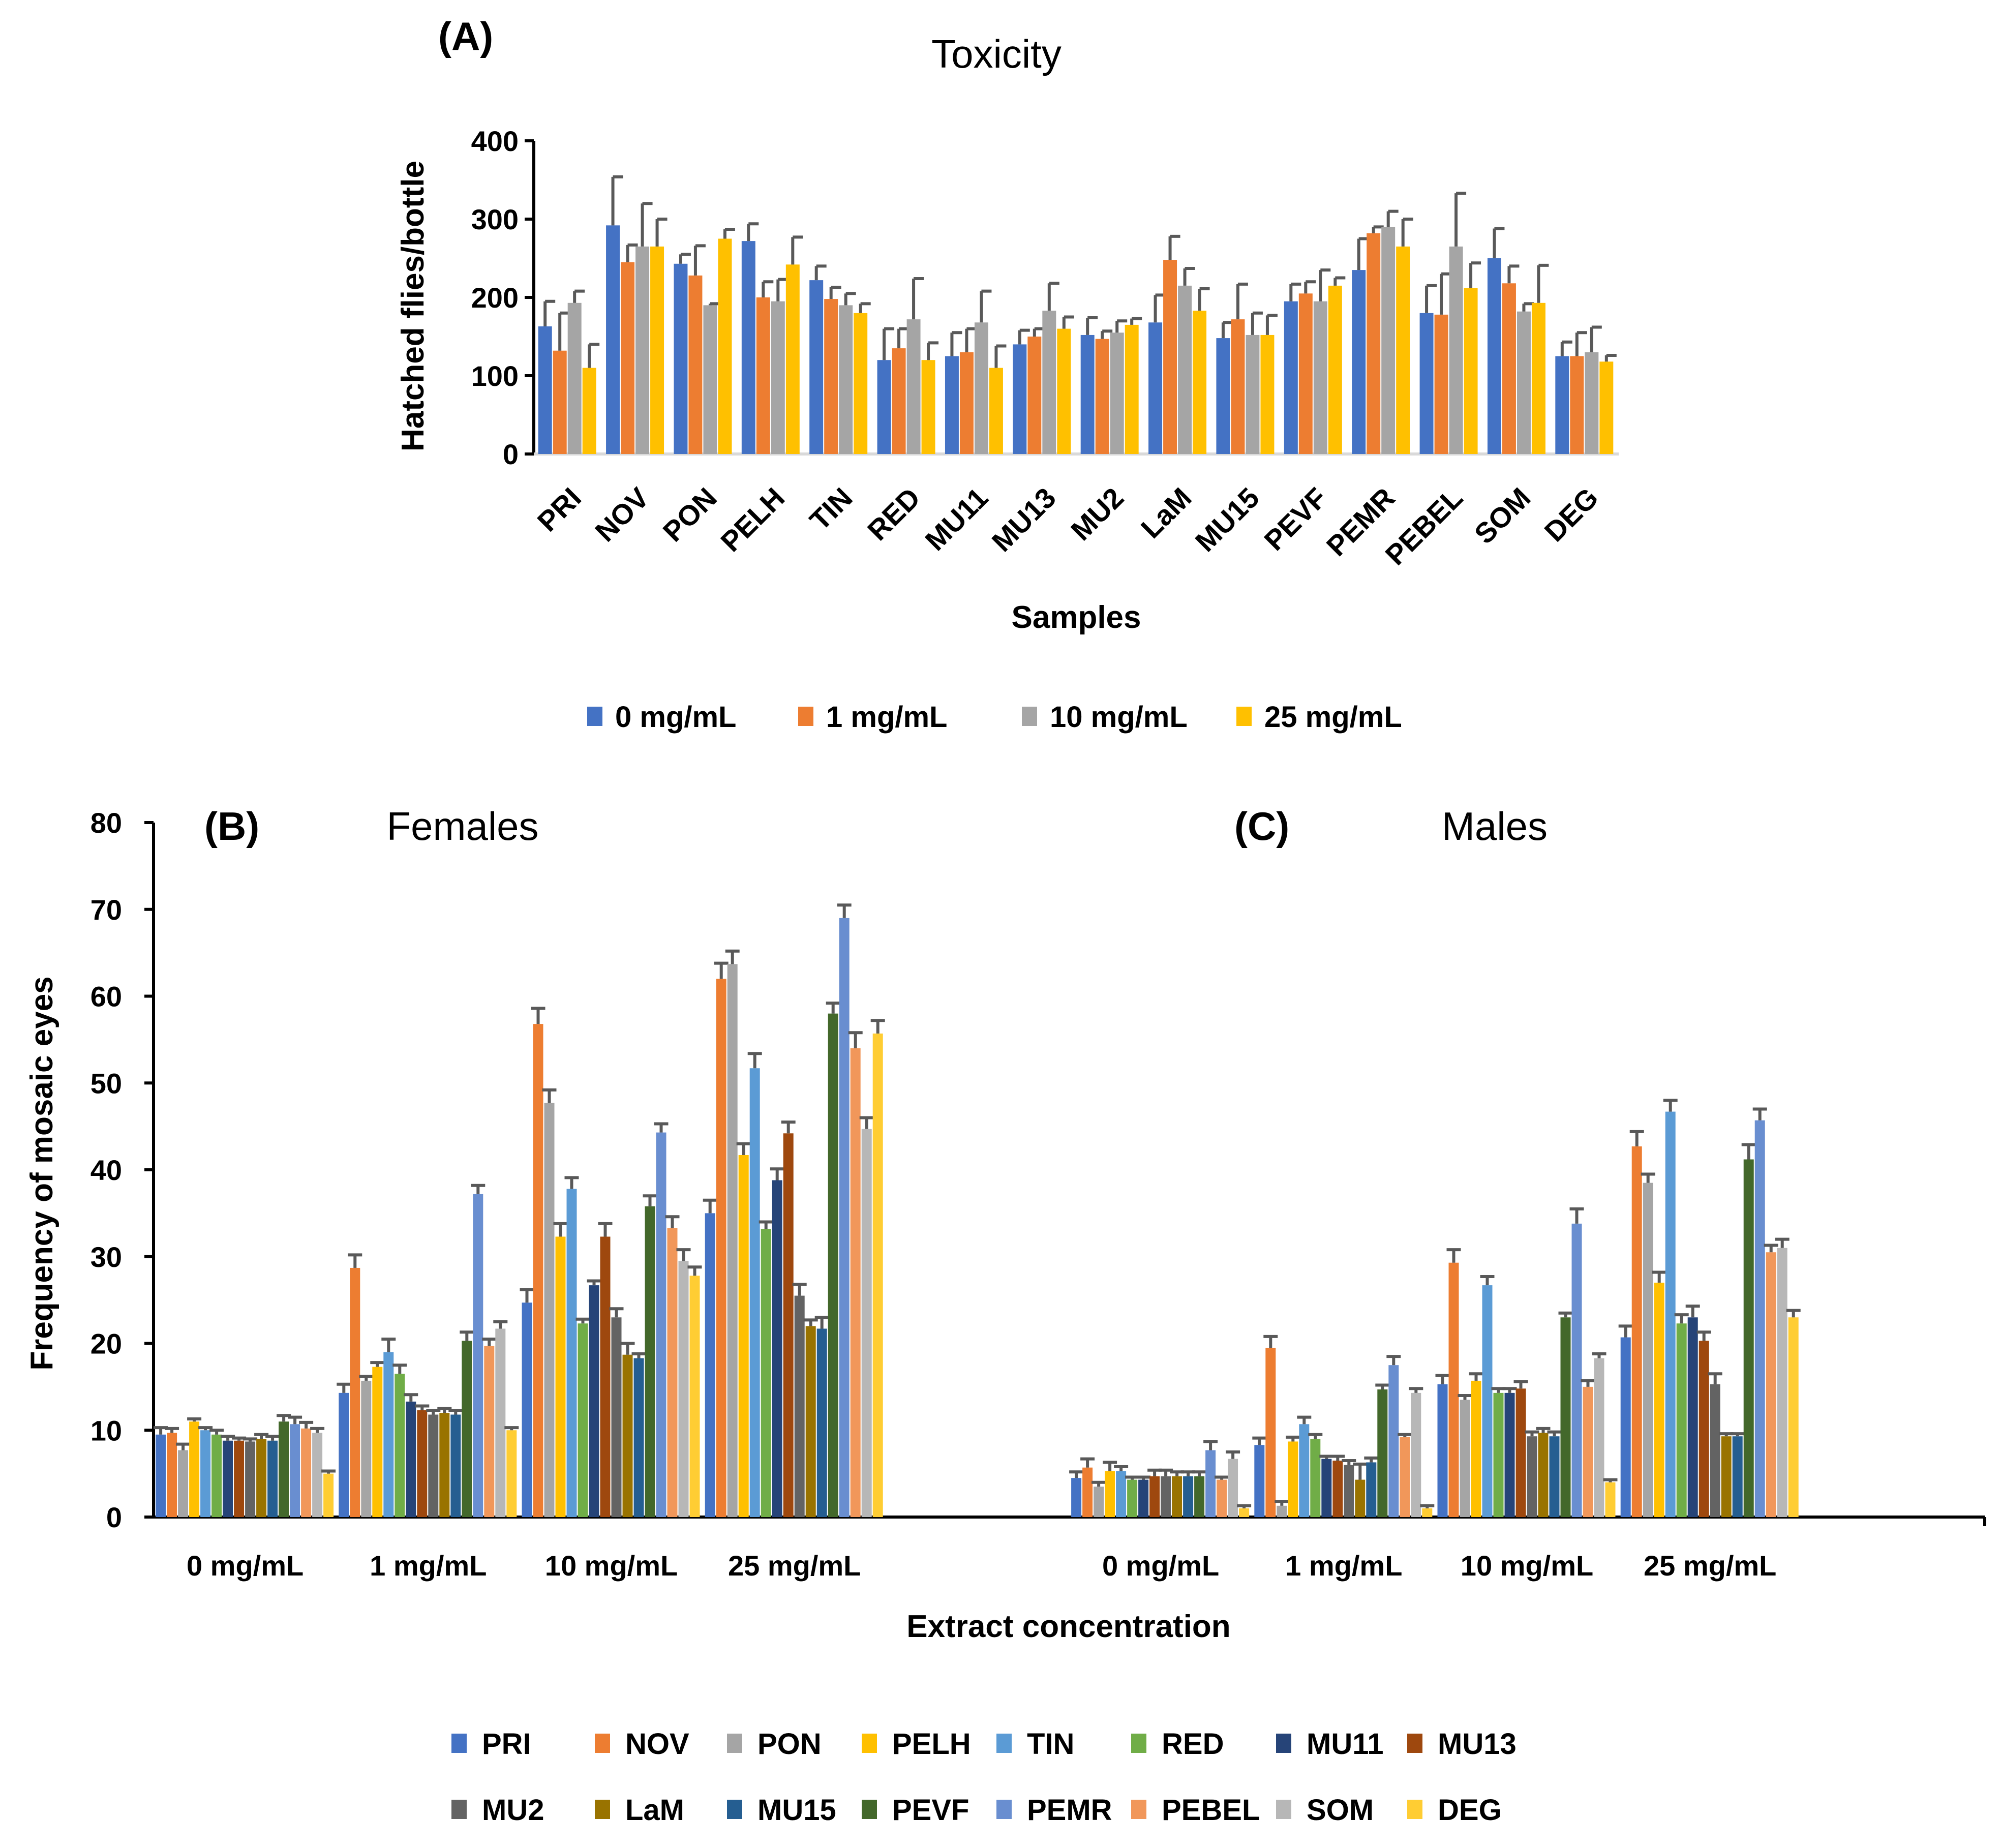  Describe the element at coordinates (232, 827) in the screenshot. I see `panel-b-label: (B)` at that location.